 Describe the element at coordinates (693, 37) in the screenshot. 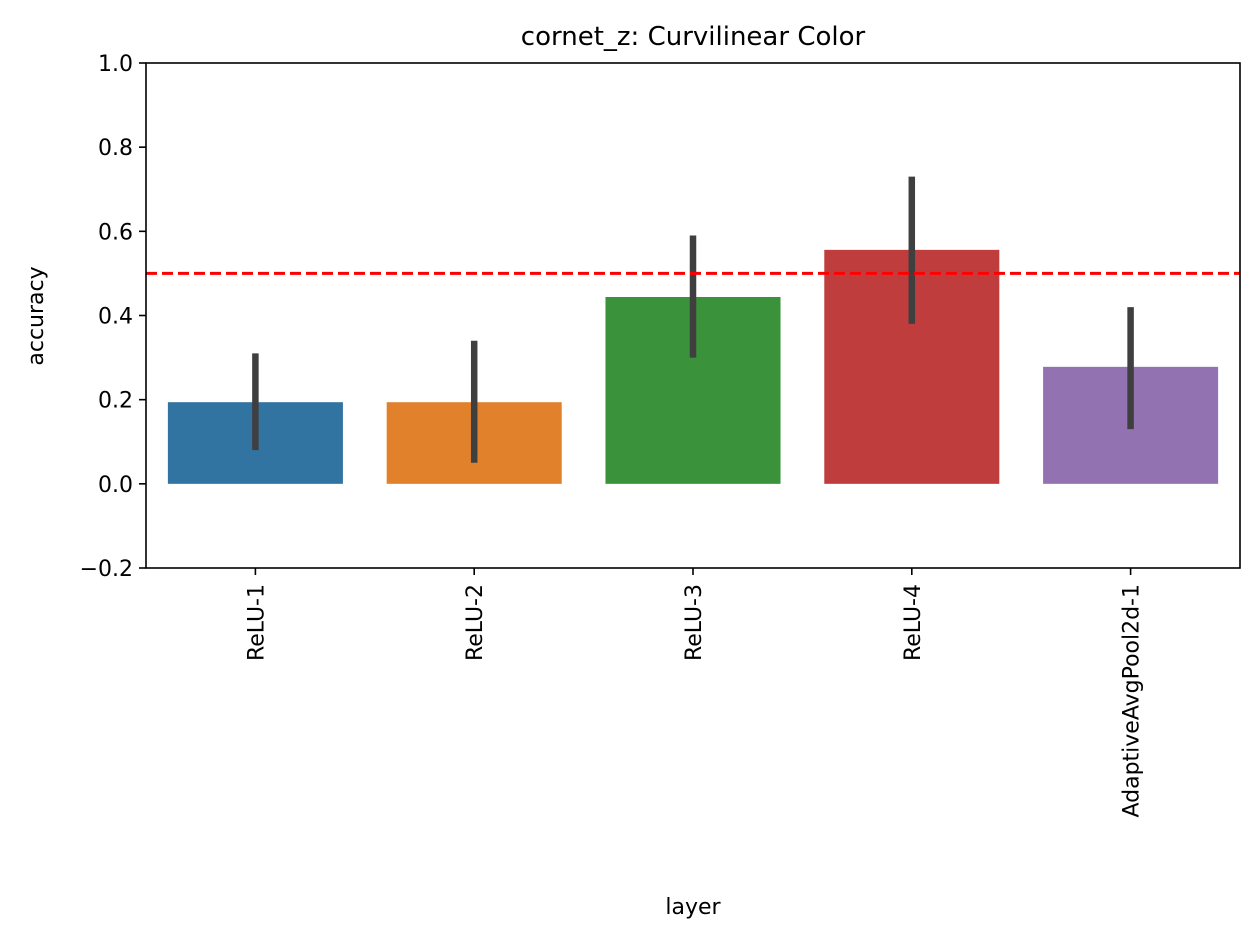

I see `chart-title: cornet_z: Curvilinear Color` at that location.